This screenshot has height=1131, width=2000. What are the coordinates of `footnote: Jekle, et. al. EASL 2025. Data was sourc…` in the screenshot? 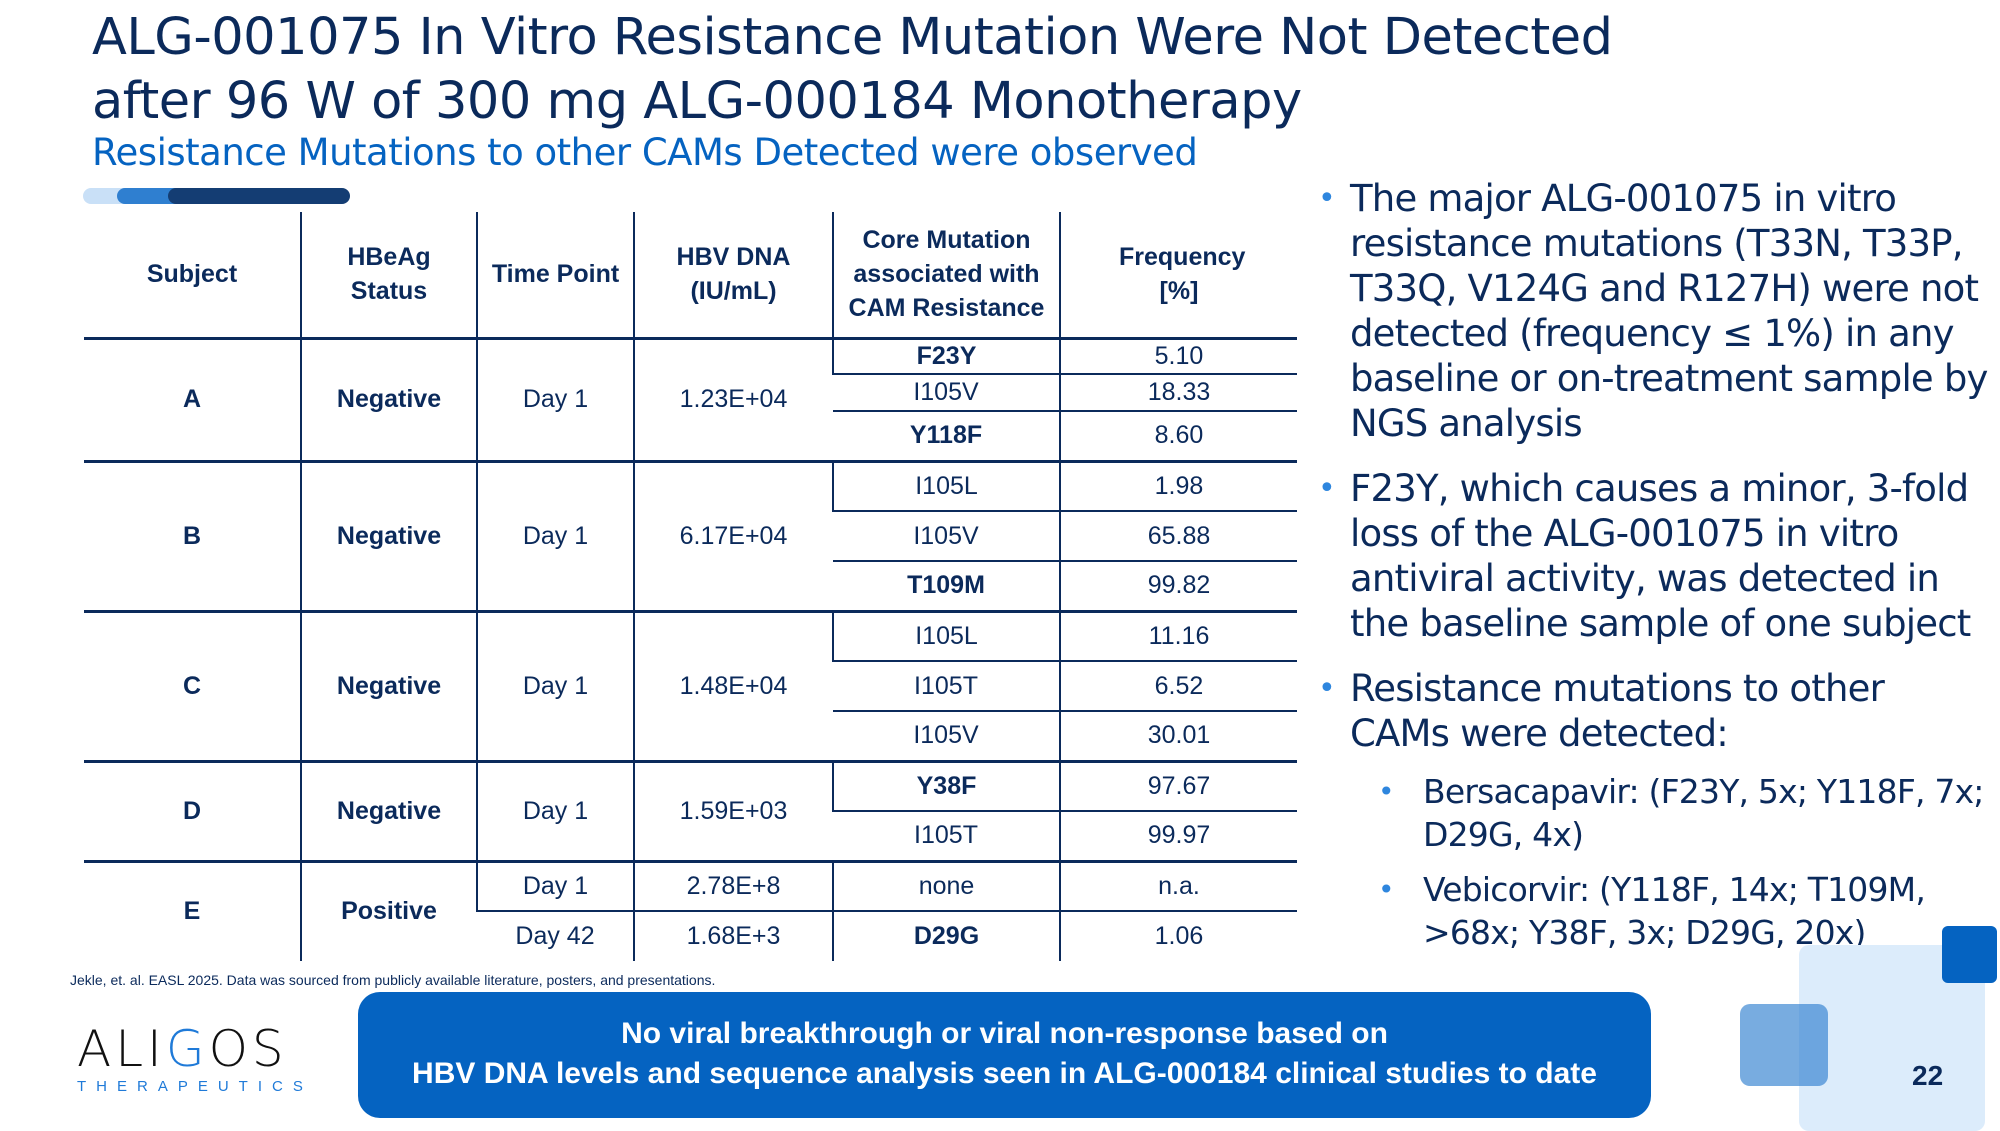 It's located at (393, 980).